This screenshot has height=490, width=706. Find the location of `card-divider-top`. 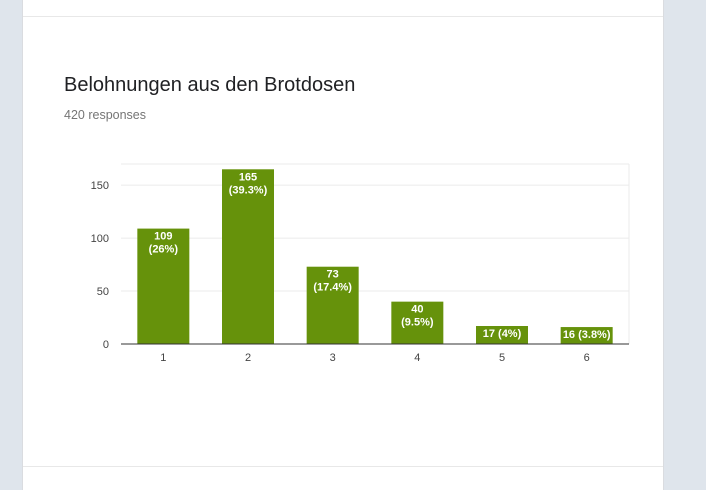

card-divider-top is located at coordinates (343, 16).